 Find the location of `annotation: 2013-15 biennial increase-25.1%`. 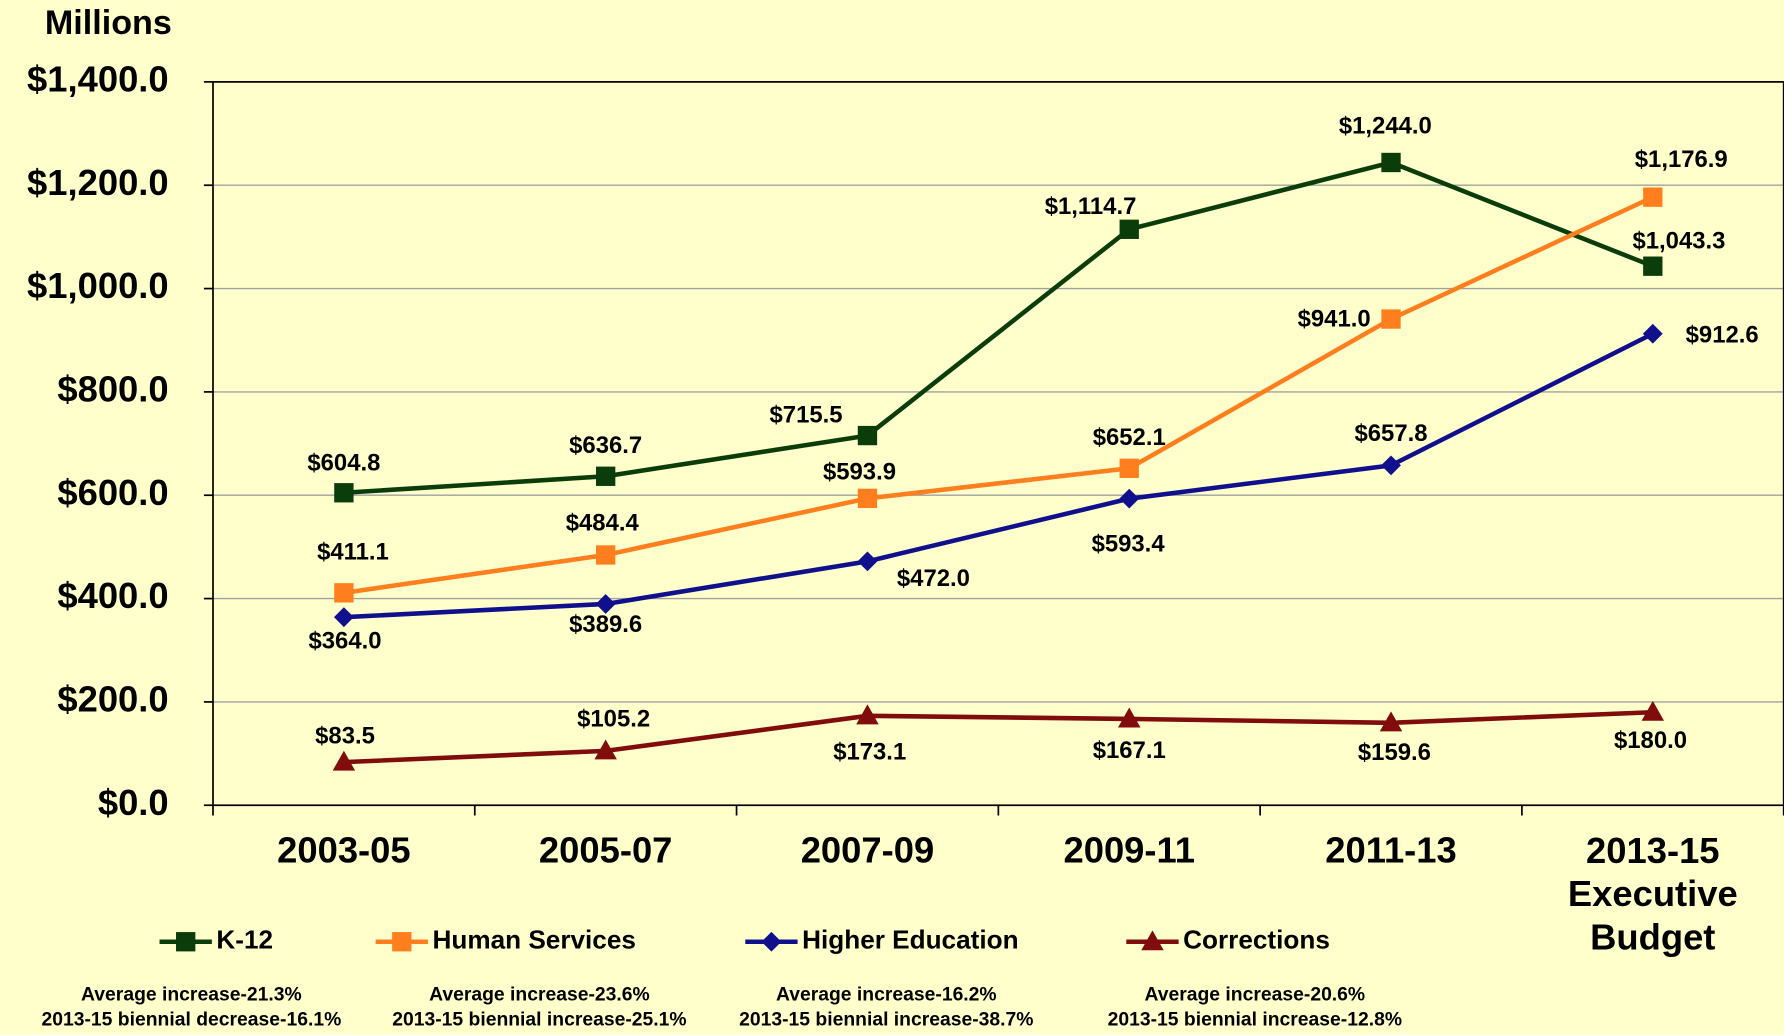

annotation: 2013-15 biennial increase-25.1% is located at coordinates (539, 1019).